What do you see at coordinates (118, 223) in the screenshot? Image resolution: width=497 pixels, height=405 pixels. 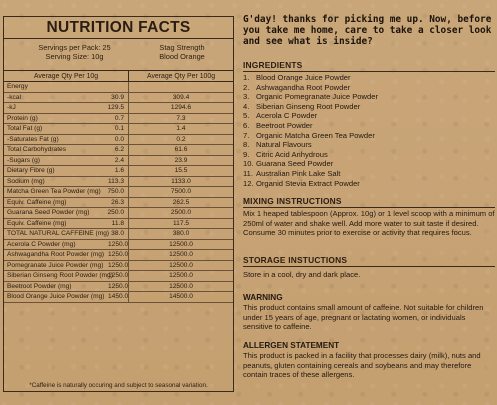 I see `table-row: Equiv. Caffeine (mg) 11.8 117.5` at bounding box center [118, 223].